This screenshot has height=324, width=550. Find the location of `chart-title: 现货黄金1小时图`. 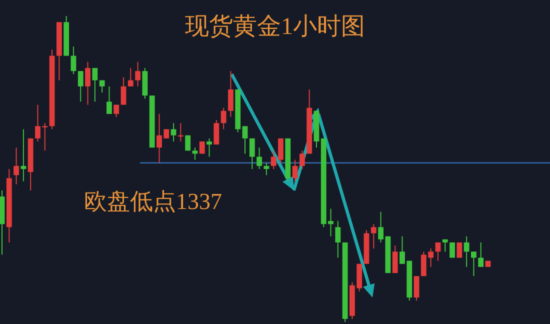

chart-title: 现货黄金1小时图 is located at coordinates (275, 27).